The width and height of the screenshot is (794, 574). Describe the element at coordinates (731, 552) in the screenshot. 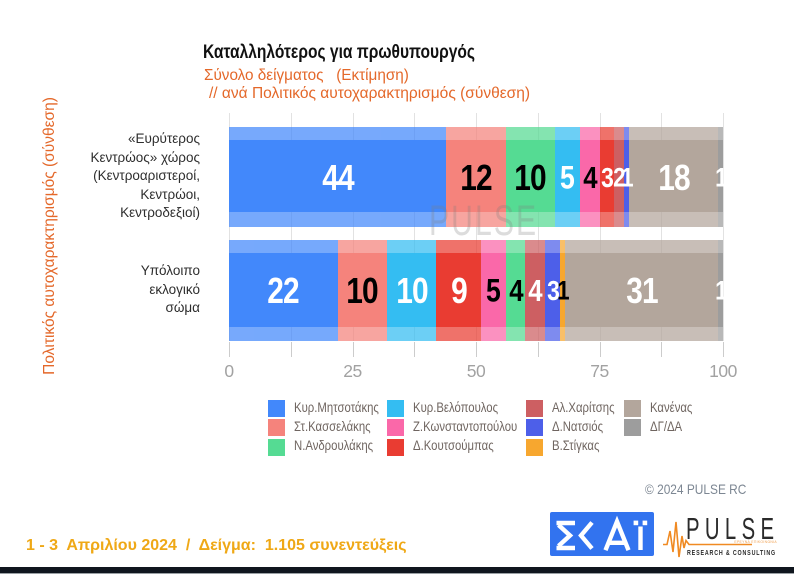

I see `svg-text: RESEARCH & CONSULTING` at that location.